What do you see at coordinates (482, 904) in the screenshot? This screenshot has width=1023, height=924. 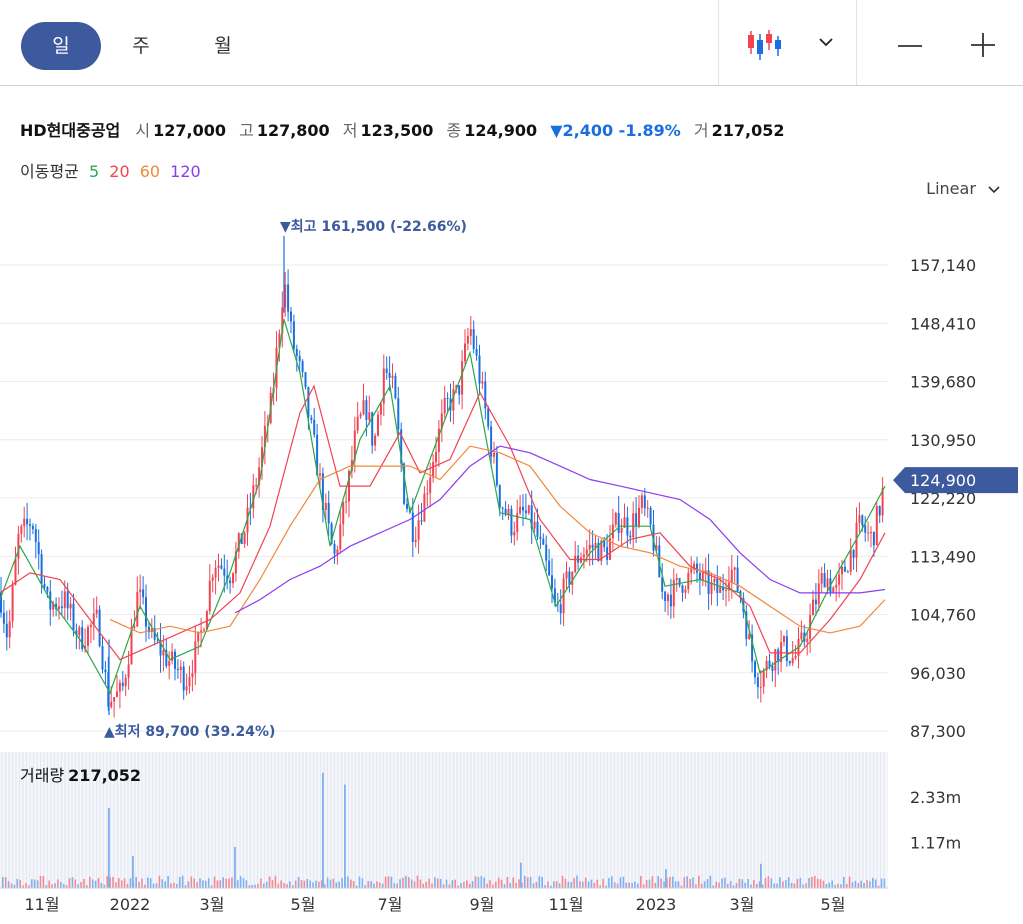 I see `x-tick-label: 9월` at bounding box center [482, 904].